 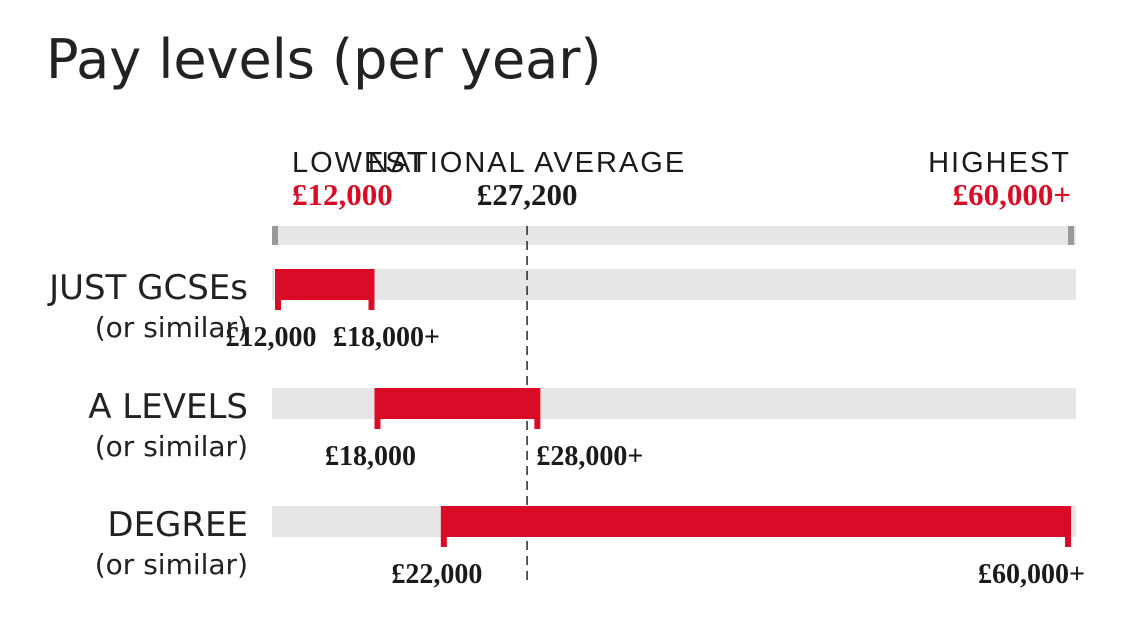 What do you see at coordinates (674, 235) in the screenshot?
I see `scale-track` at bounding box center [674, 235].